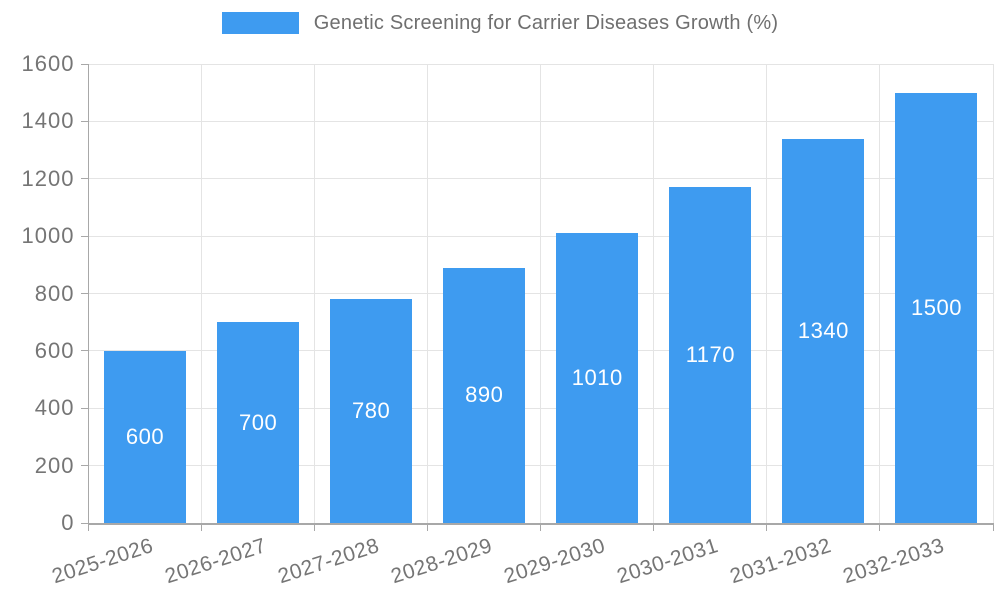  What do you see at coordinates (555, 561) in the screenshot?
I see `x-tick-label: 2029-2030` at bounding box center [555, 561].